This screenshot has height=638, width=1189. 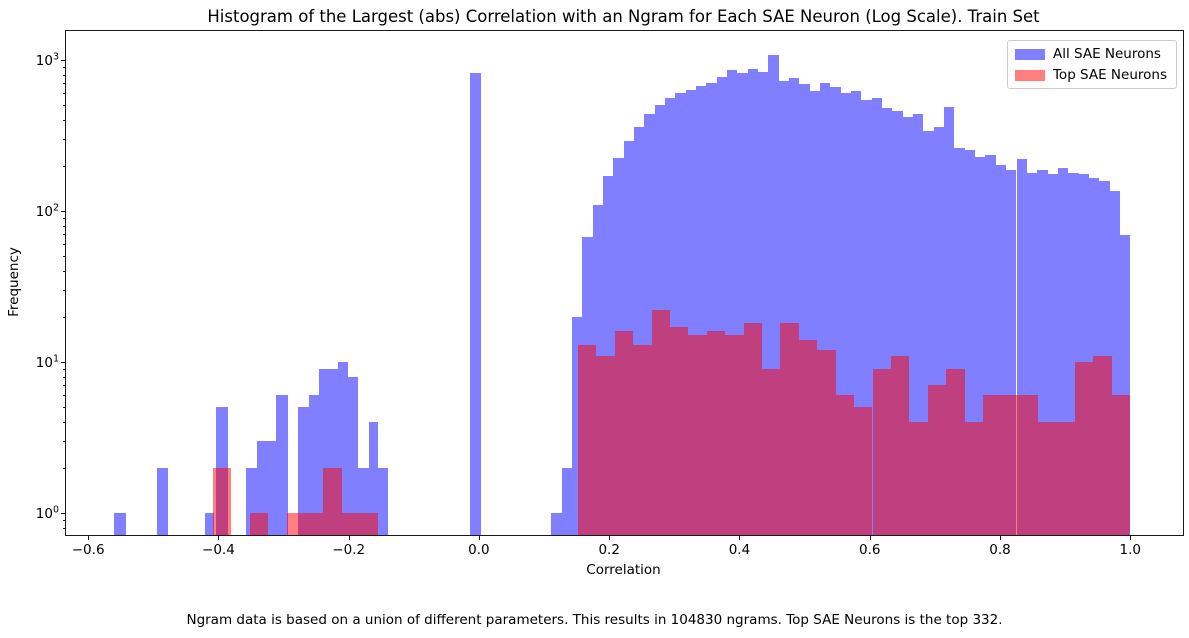 I want to click on x-tick-label: −0.6, so click(x=88, y=550).